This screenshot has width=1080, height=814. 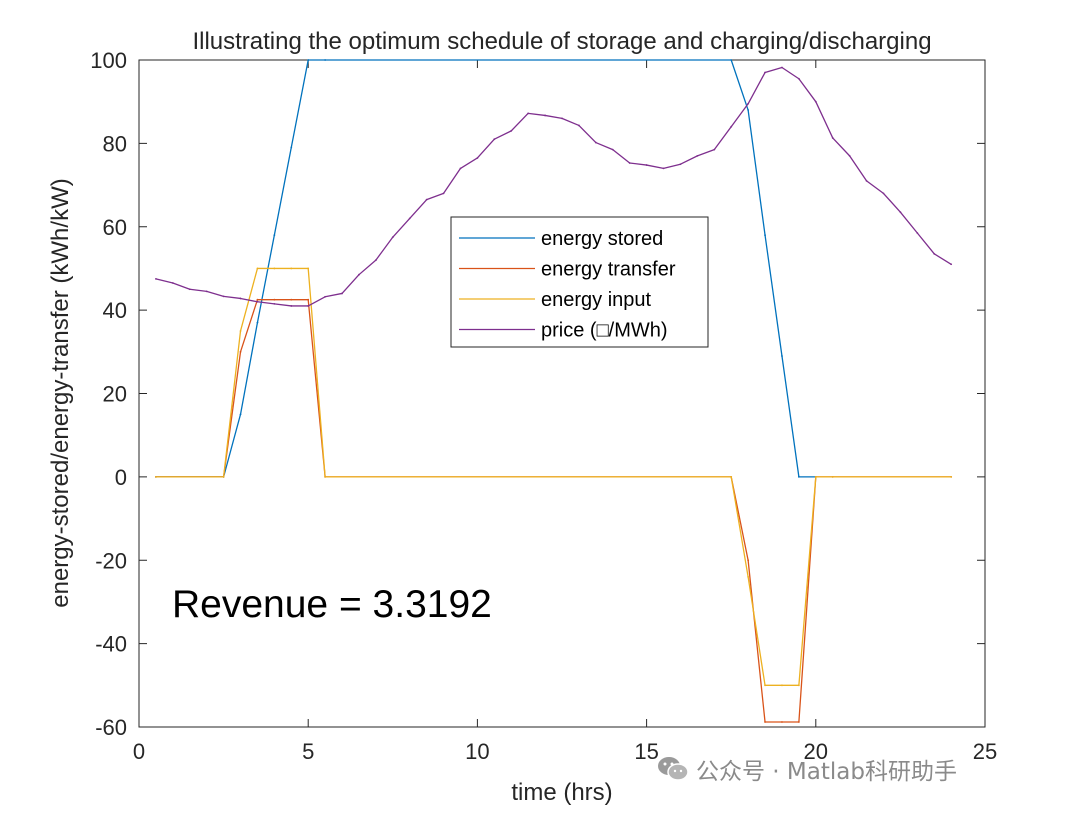 I want to click on x-tick-label: 5, so click(x=308, y=751).